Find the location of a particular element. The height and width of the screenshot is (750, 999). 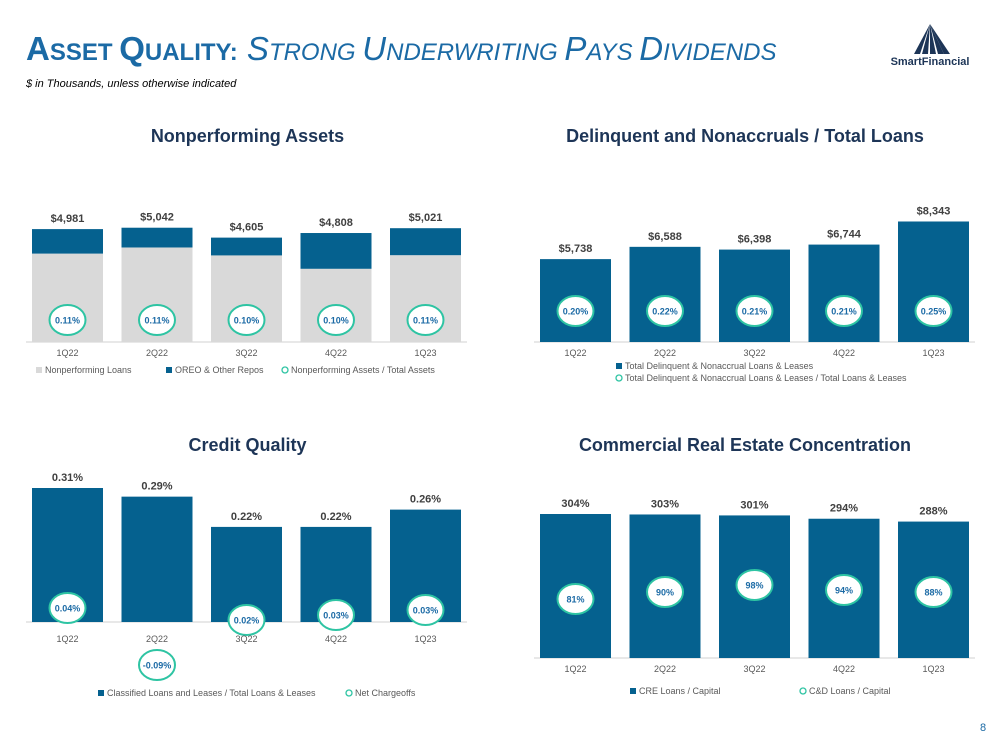

ratio-label-npa-4: 0.11% is located at coordinates (425, 321).